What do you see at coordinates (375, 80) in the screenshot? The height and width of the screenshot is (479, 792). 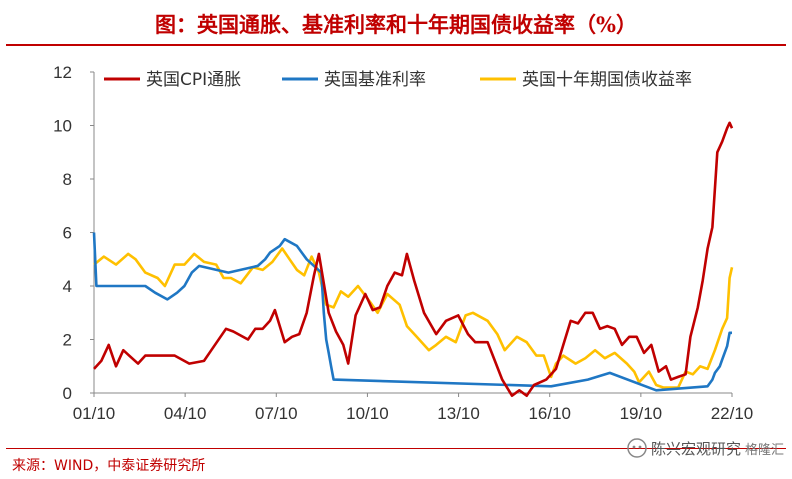 I see `legend-label-1: 英国基准利率` at bounding box center [375, 80].